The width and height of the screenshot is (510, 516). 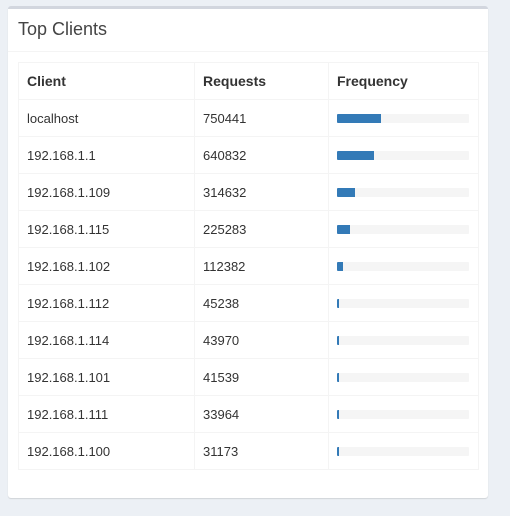 What do you see at coordinates (261, 340) in the screenshot?
I see `requests-cell: 43970` at bounding box center [261, 340].